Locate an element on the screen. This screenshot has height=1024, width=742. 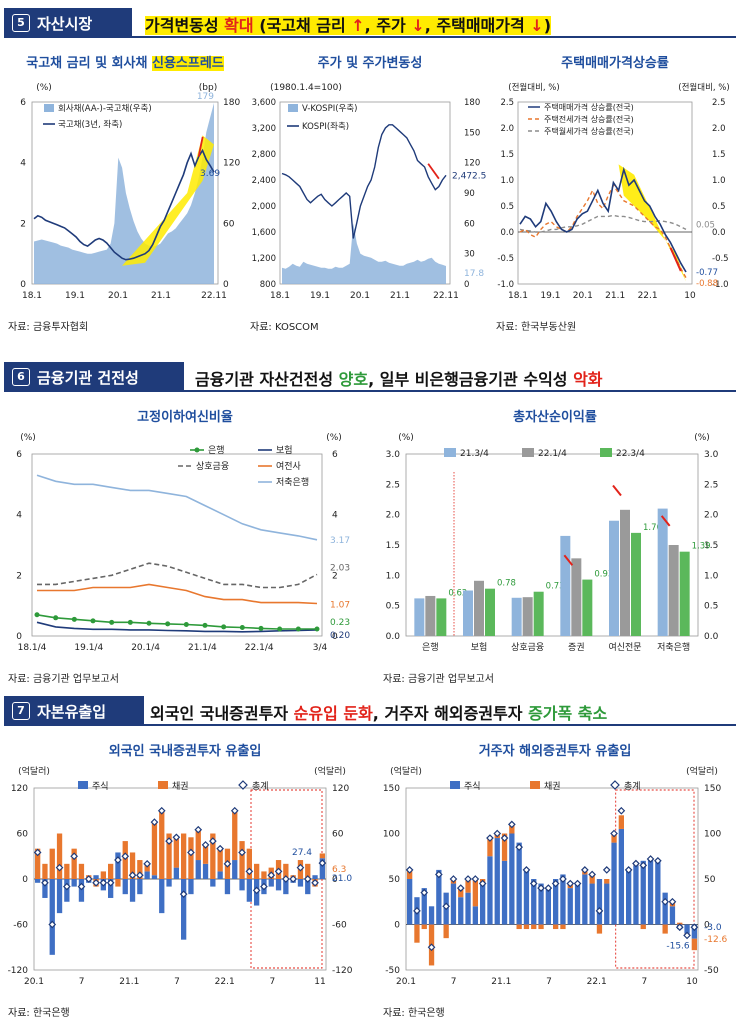
foreign-xtick: 7 is located at coordinates (82, 982).